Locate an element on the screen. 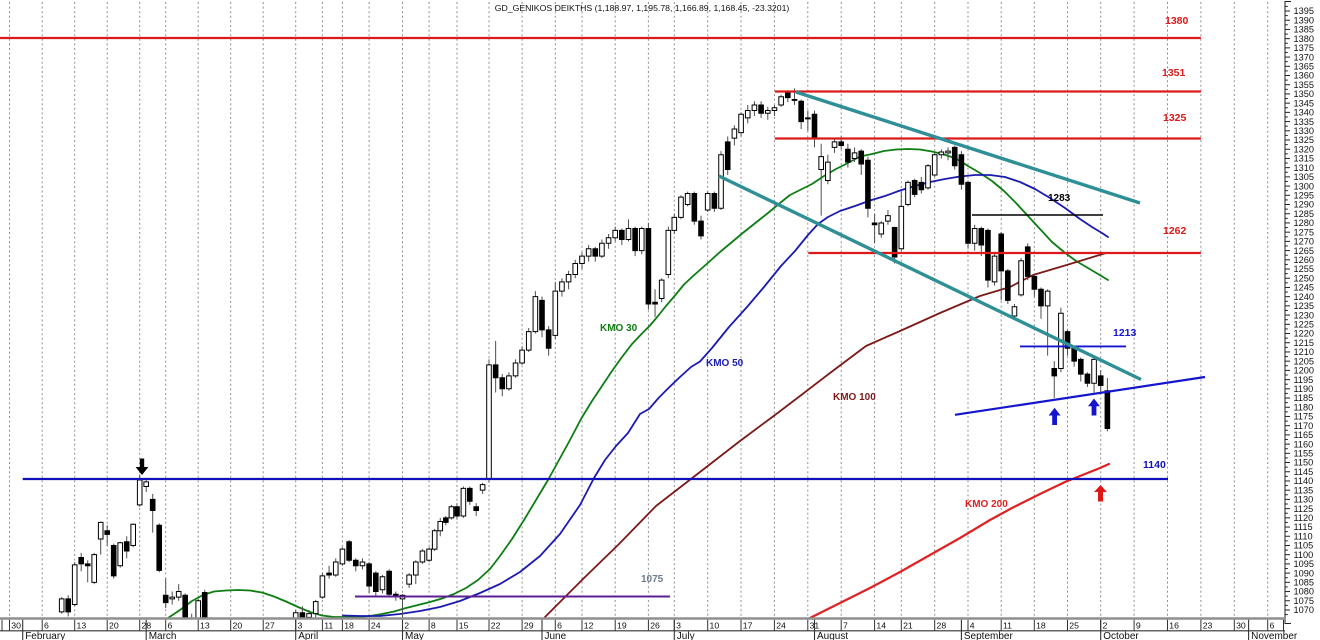 This screenshot has height=640, width=1320. svg-text: 1305 is located at coordinates (1304, 177).